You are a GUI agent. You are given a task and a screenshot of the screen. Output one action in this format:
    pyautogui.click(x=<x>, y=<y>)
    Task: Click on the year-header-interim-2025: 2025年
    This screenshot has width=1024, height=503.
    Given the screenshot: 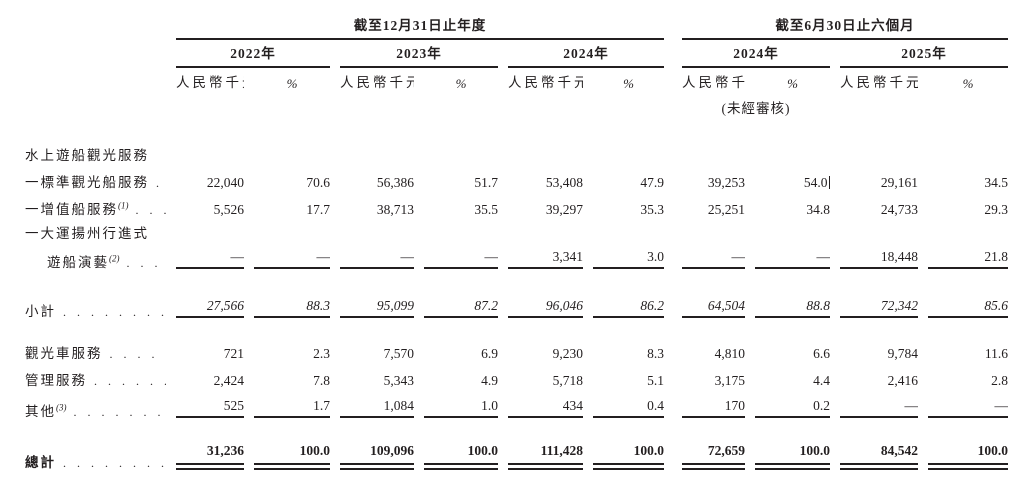 What is the action you would take?
    pyautogui.click(x=919, y=54)
    